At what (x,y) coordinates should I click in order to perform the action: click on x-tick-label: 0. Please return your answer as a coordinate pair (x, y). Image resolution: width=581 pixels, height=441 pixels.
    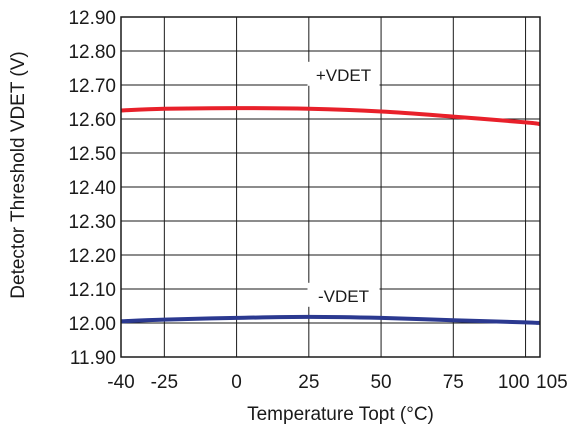
    Looking at the image, I should click on (236, 382).